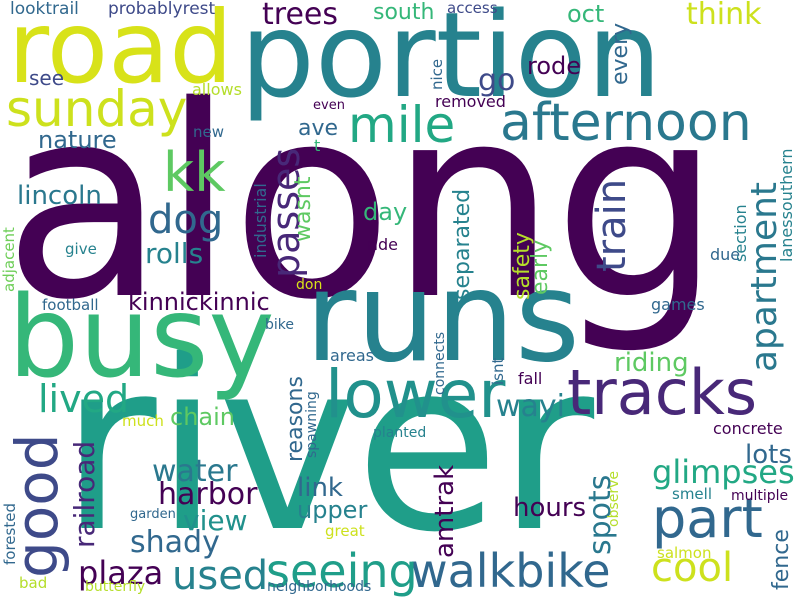 Image resolution: width=800 pixels, height=600 pixels. I want to click on word-games: games, so click(678, 304).